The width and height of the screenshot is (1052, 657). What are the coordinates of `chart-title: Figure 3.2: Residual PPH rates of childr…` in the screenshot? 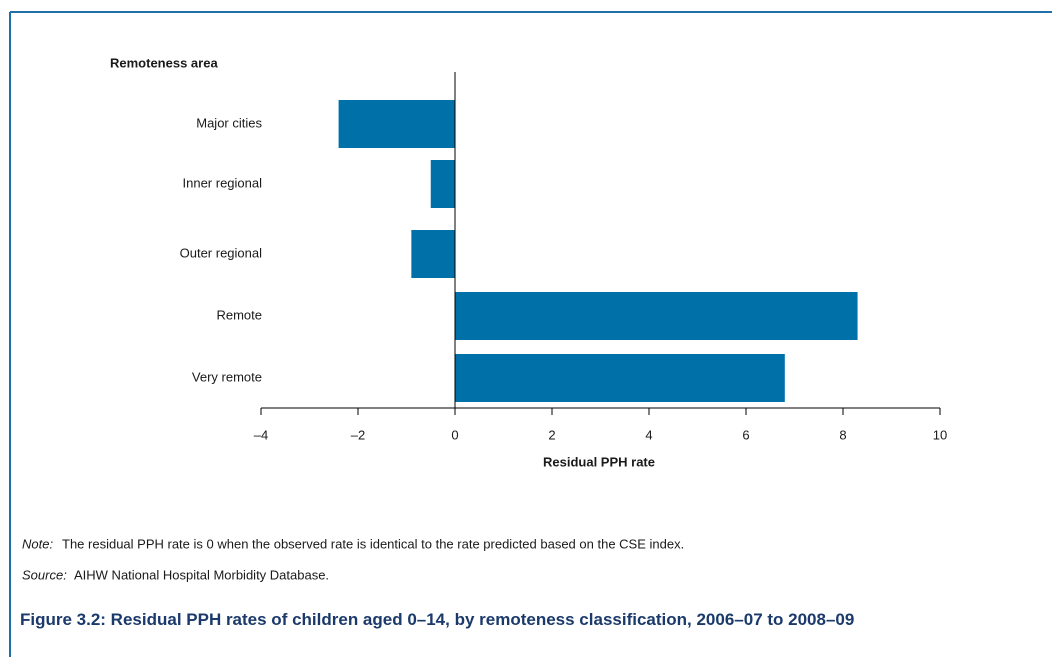 It's located at (437, 619).